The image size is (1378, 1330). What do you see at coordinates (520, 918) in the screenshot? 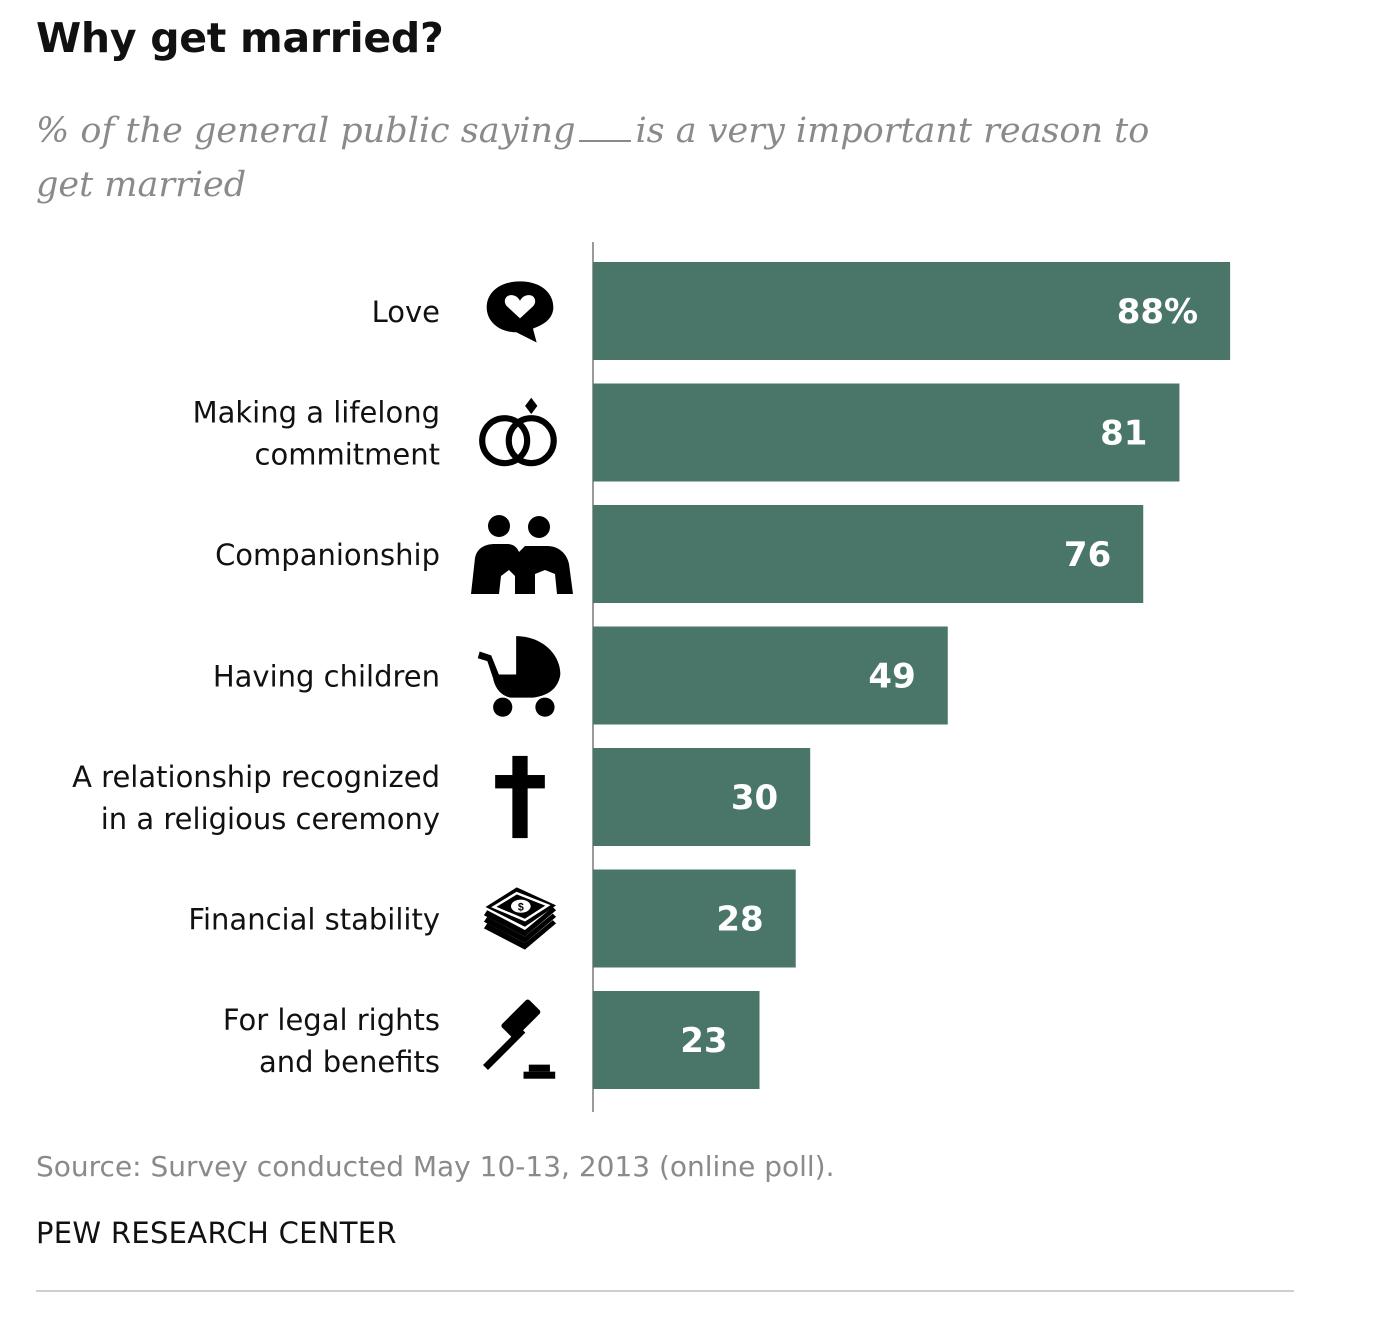
I see `money-stack-icon` at bounding box center [520, 918].